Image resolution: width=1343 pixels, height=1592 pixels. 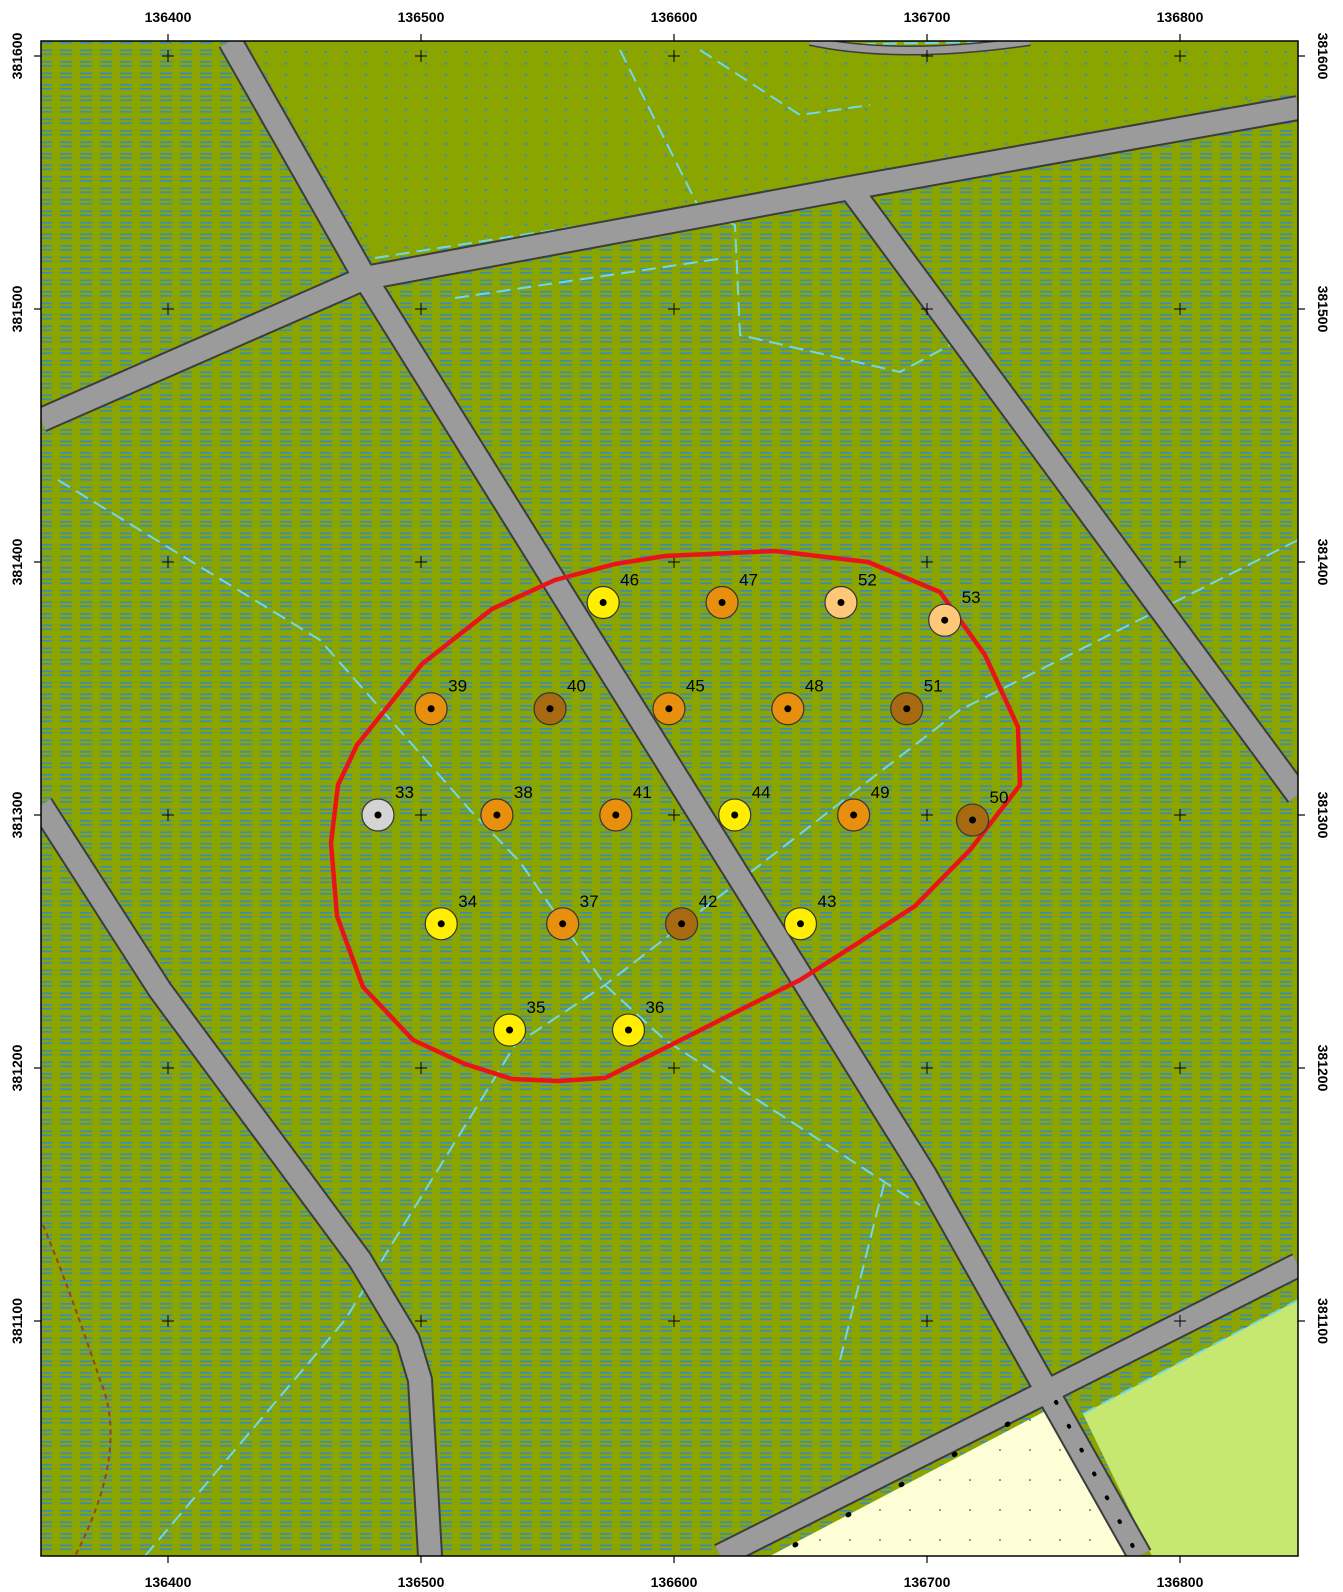 I want to click on sample-point-label: 39, so click(x=457, y=686).